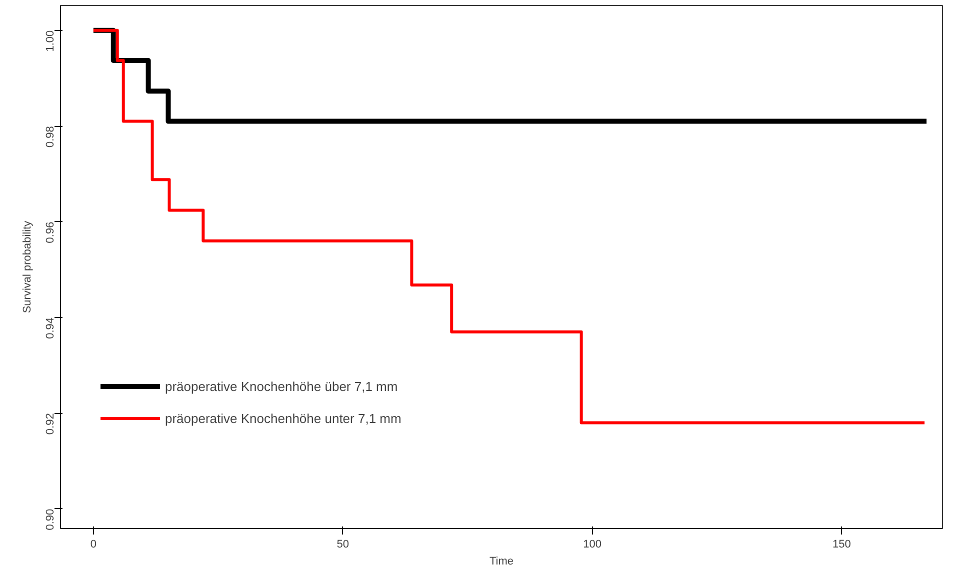 The image size is (954, 575). What do you see at coordinates (50, 519) in the screenshot?
I see `y-tick-label: 0.90` at bounding box center [50, 519].